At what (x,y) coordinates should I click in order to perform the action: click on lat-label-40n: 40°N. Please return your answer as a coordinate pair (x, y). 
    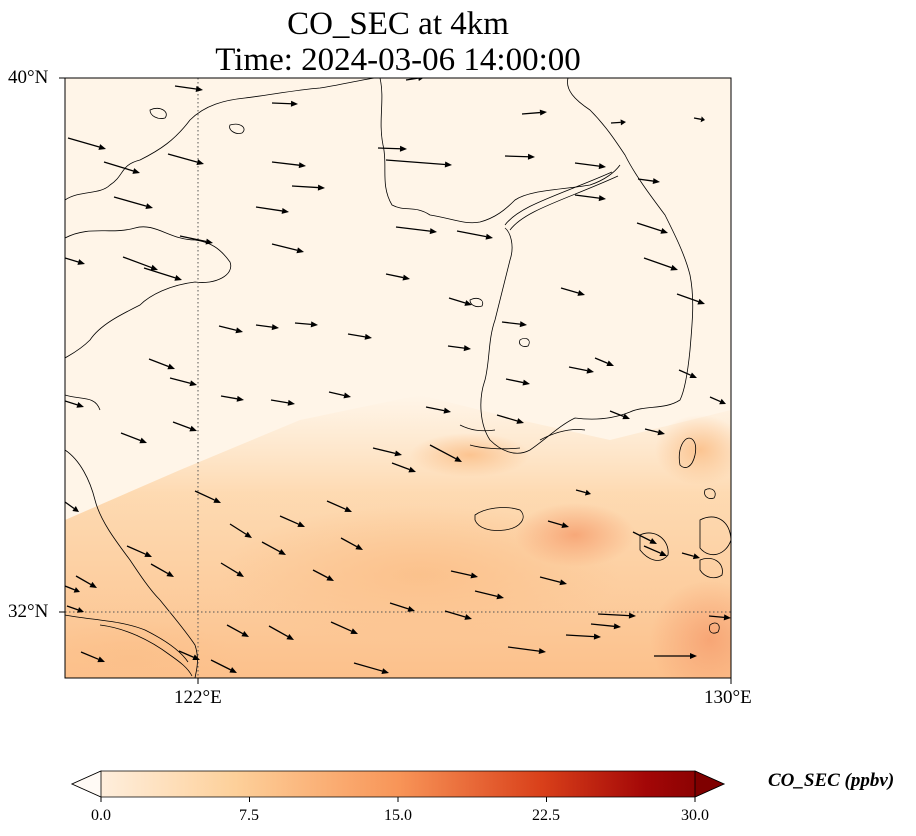
    Looking at the image, I should click on (28, 77).